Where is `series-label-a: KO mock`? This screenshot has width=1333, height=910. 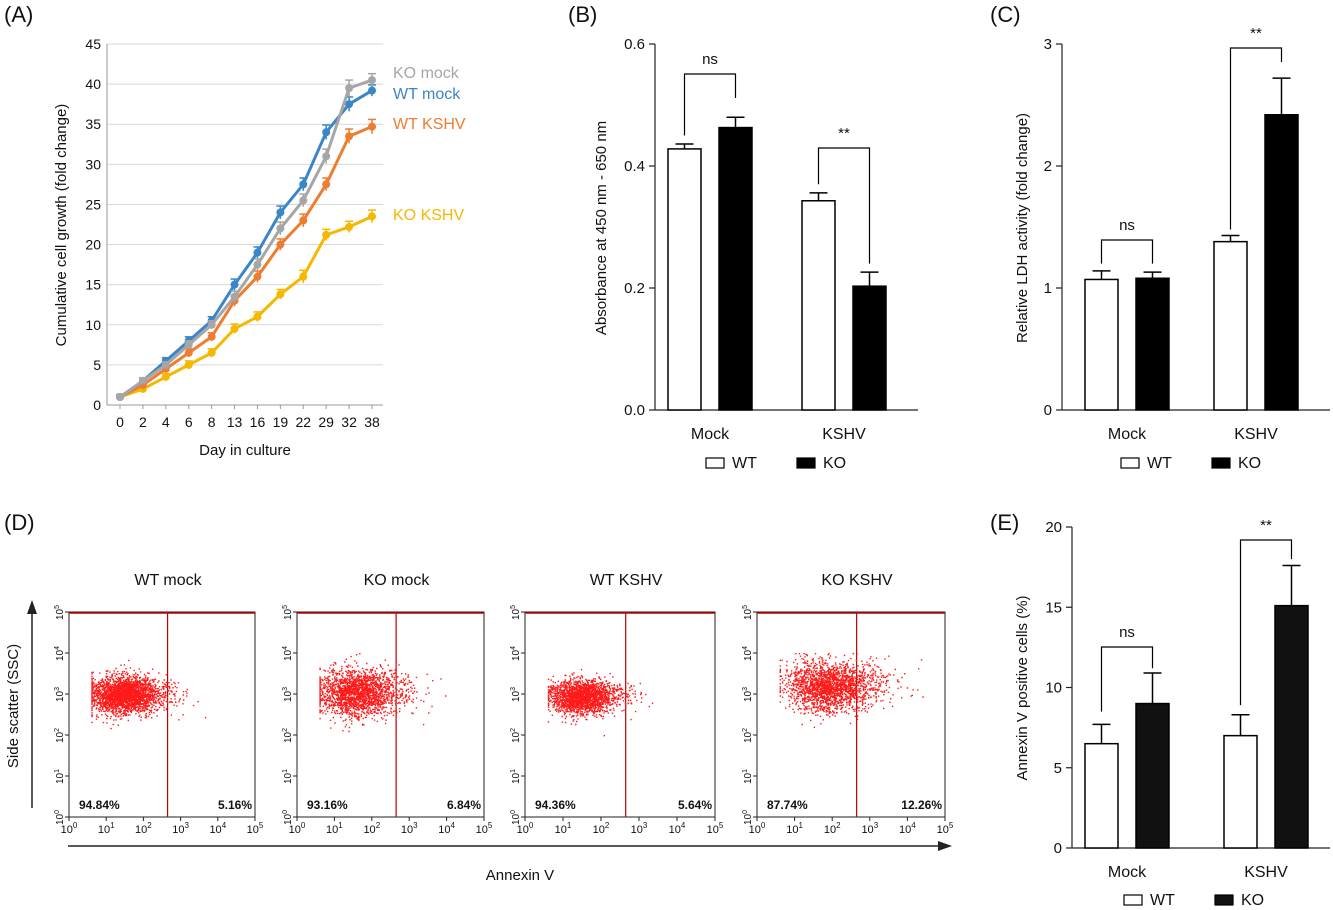 series-label-a: KO mock is located at coordinates (426, 73).